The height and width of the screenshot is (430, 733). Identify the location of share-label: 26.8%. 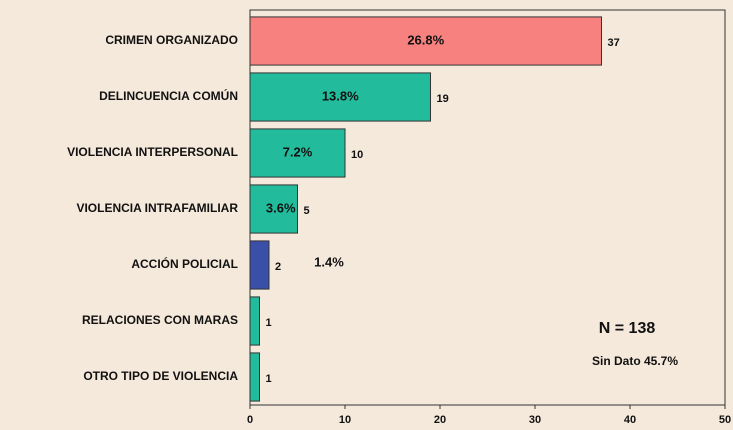
(425, 39).